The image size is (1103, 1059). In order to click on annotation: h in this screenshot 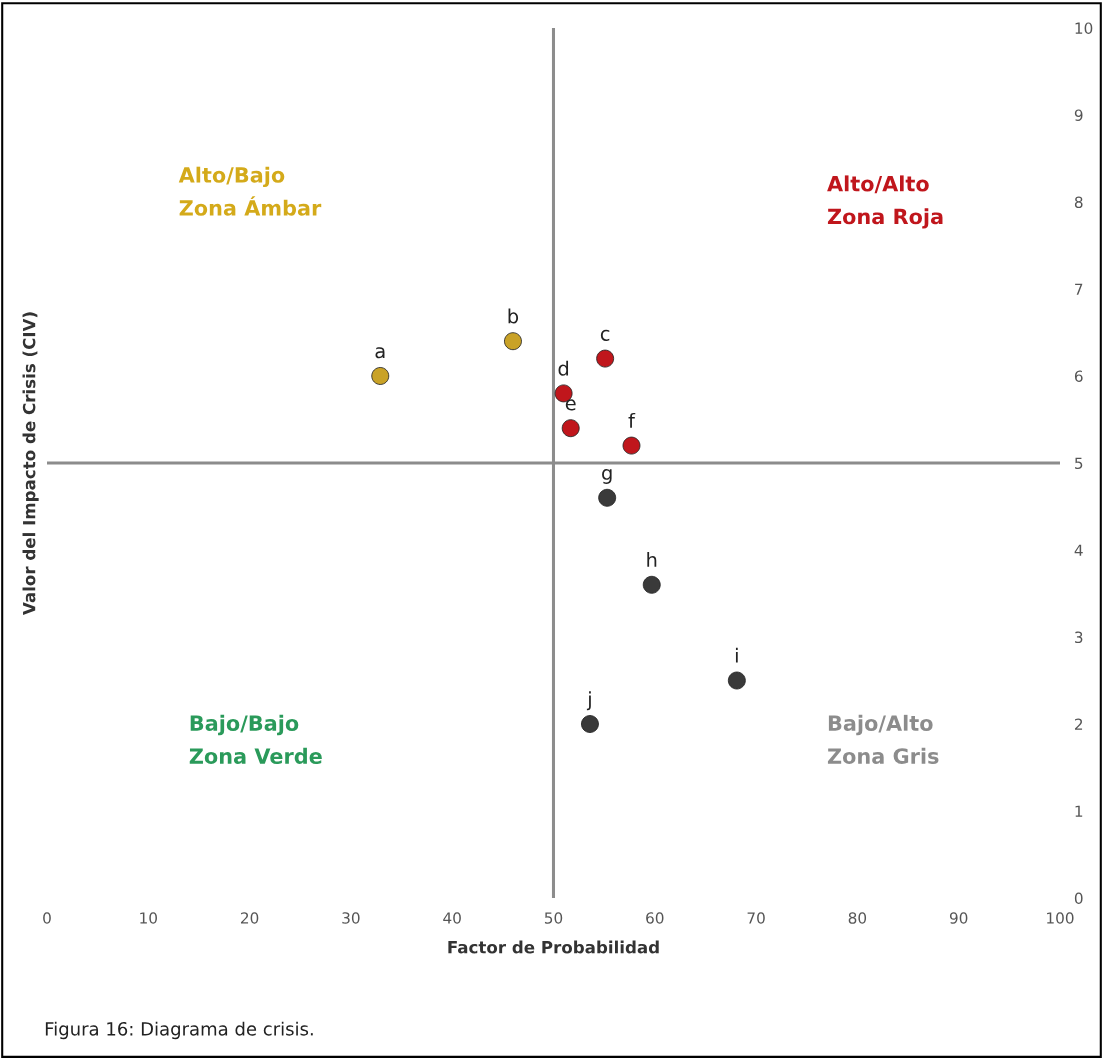, I will do `click(652, 559)`.